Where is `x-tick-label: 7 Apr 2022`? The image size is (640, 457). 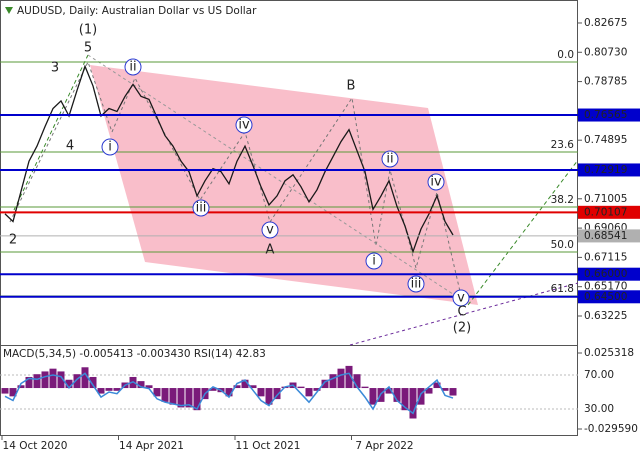 x-tick-label: 7 Apr 2022 is located at coordinates (384, 446).